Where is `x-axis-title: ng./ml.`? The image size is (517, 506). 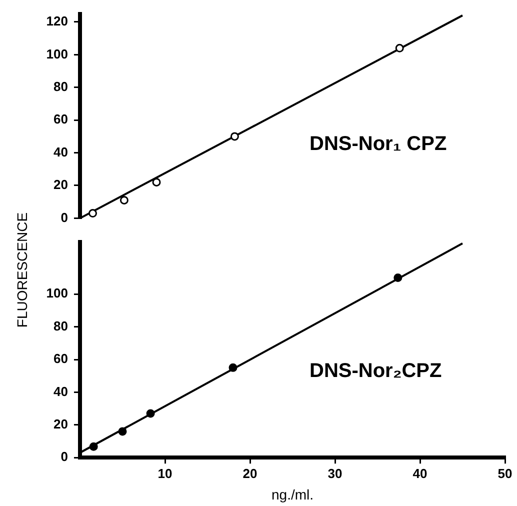
x-axis-title: ng./ml. is located at coordinates (292, 494).